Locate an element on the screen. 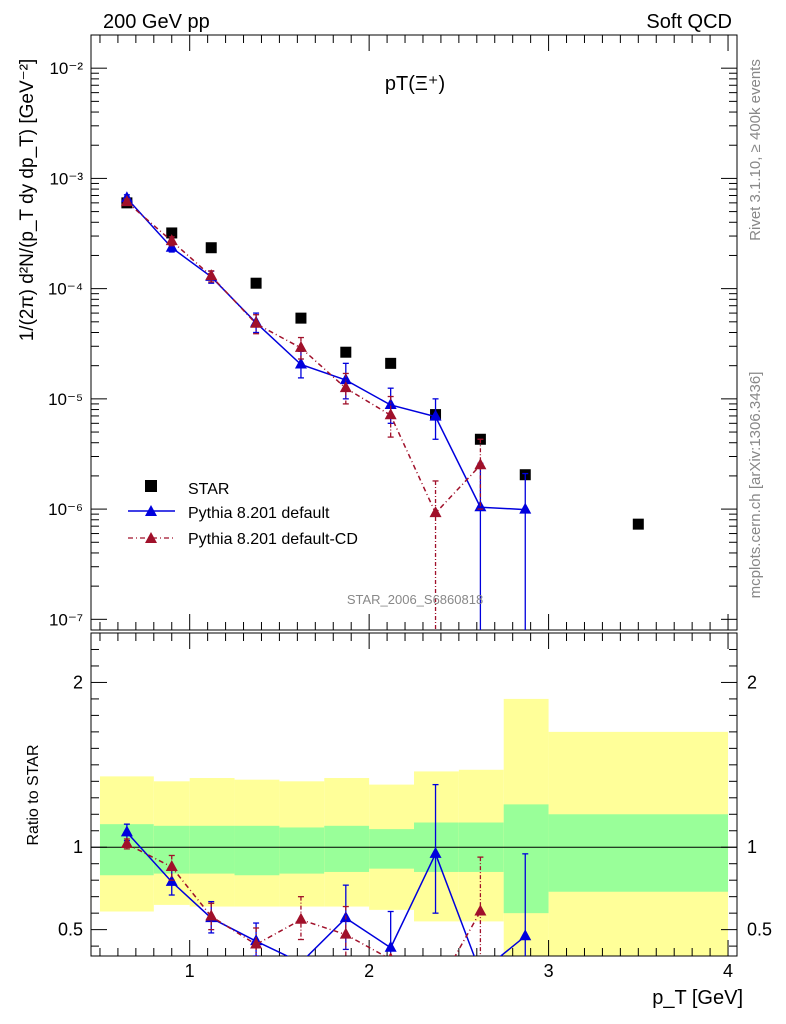 This screenshot has width=786, height=1024. ratio-y-tick-label-right: 0.5 is located at coordinates (759, 930).